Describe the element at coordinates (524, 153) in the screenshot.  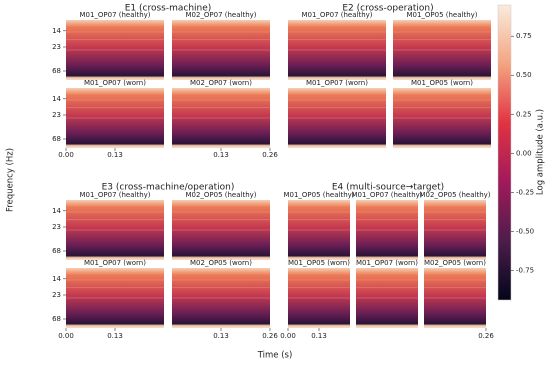
I see `colorbar-tick-label: 0.00` at that location.